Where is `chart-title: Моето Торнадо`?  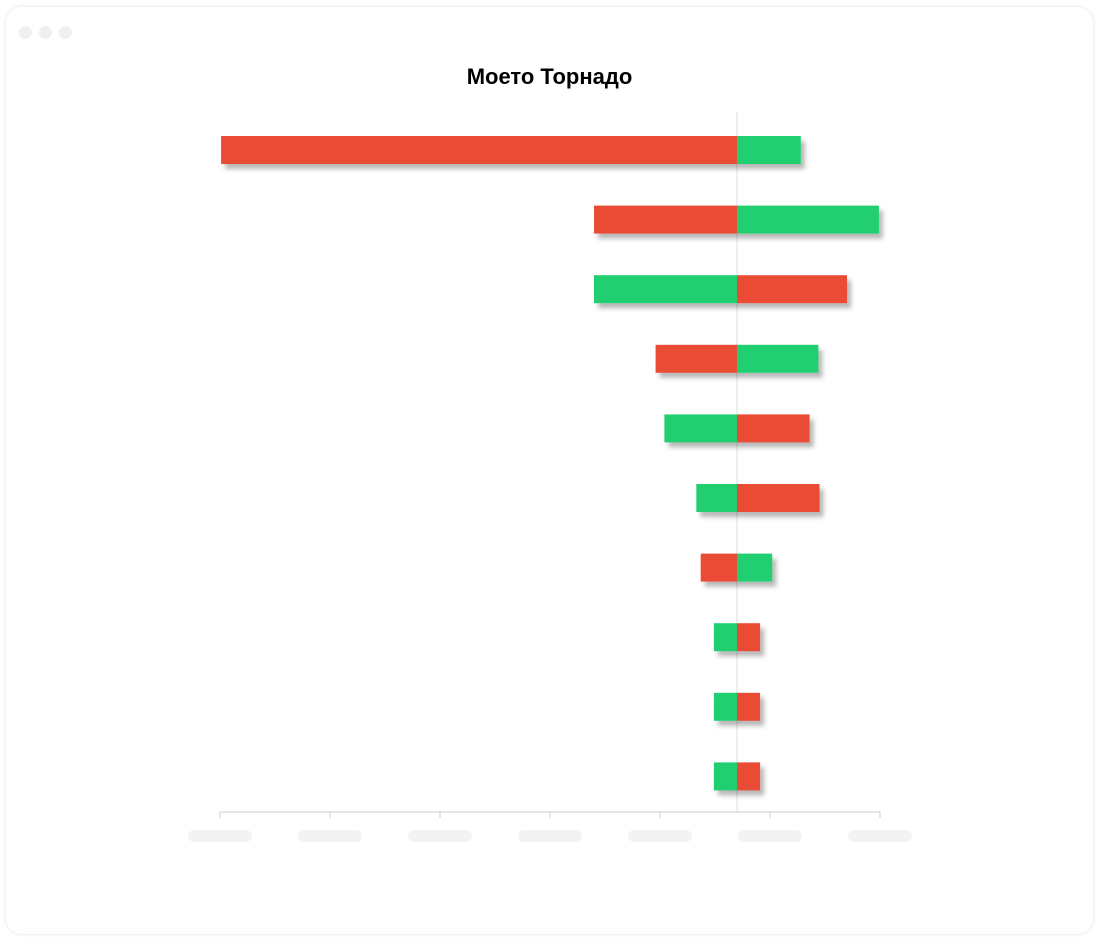
chart-title: Моето Торнадо is located at coordinates (549, 76).